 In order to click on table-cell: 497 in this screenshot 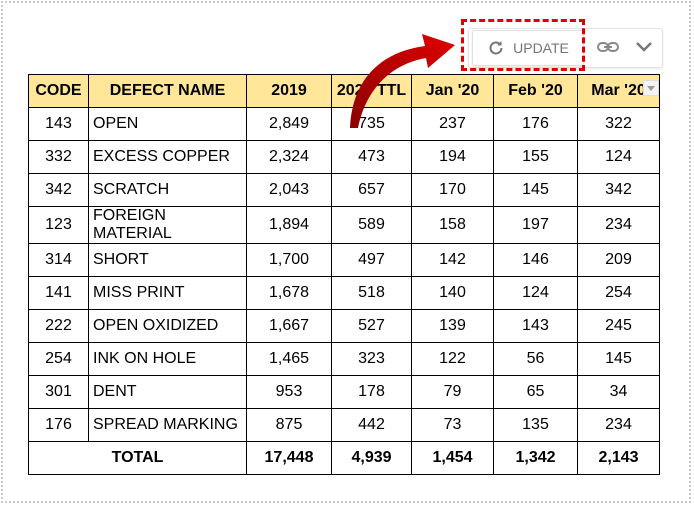, I will do `click(371, 260)`.